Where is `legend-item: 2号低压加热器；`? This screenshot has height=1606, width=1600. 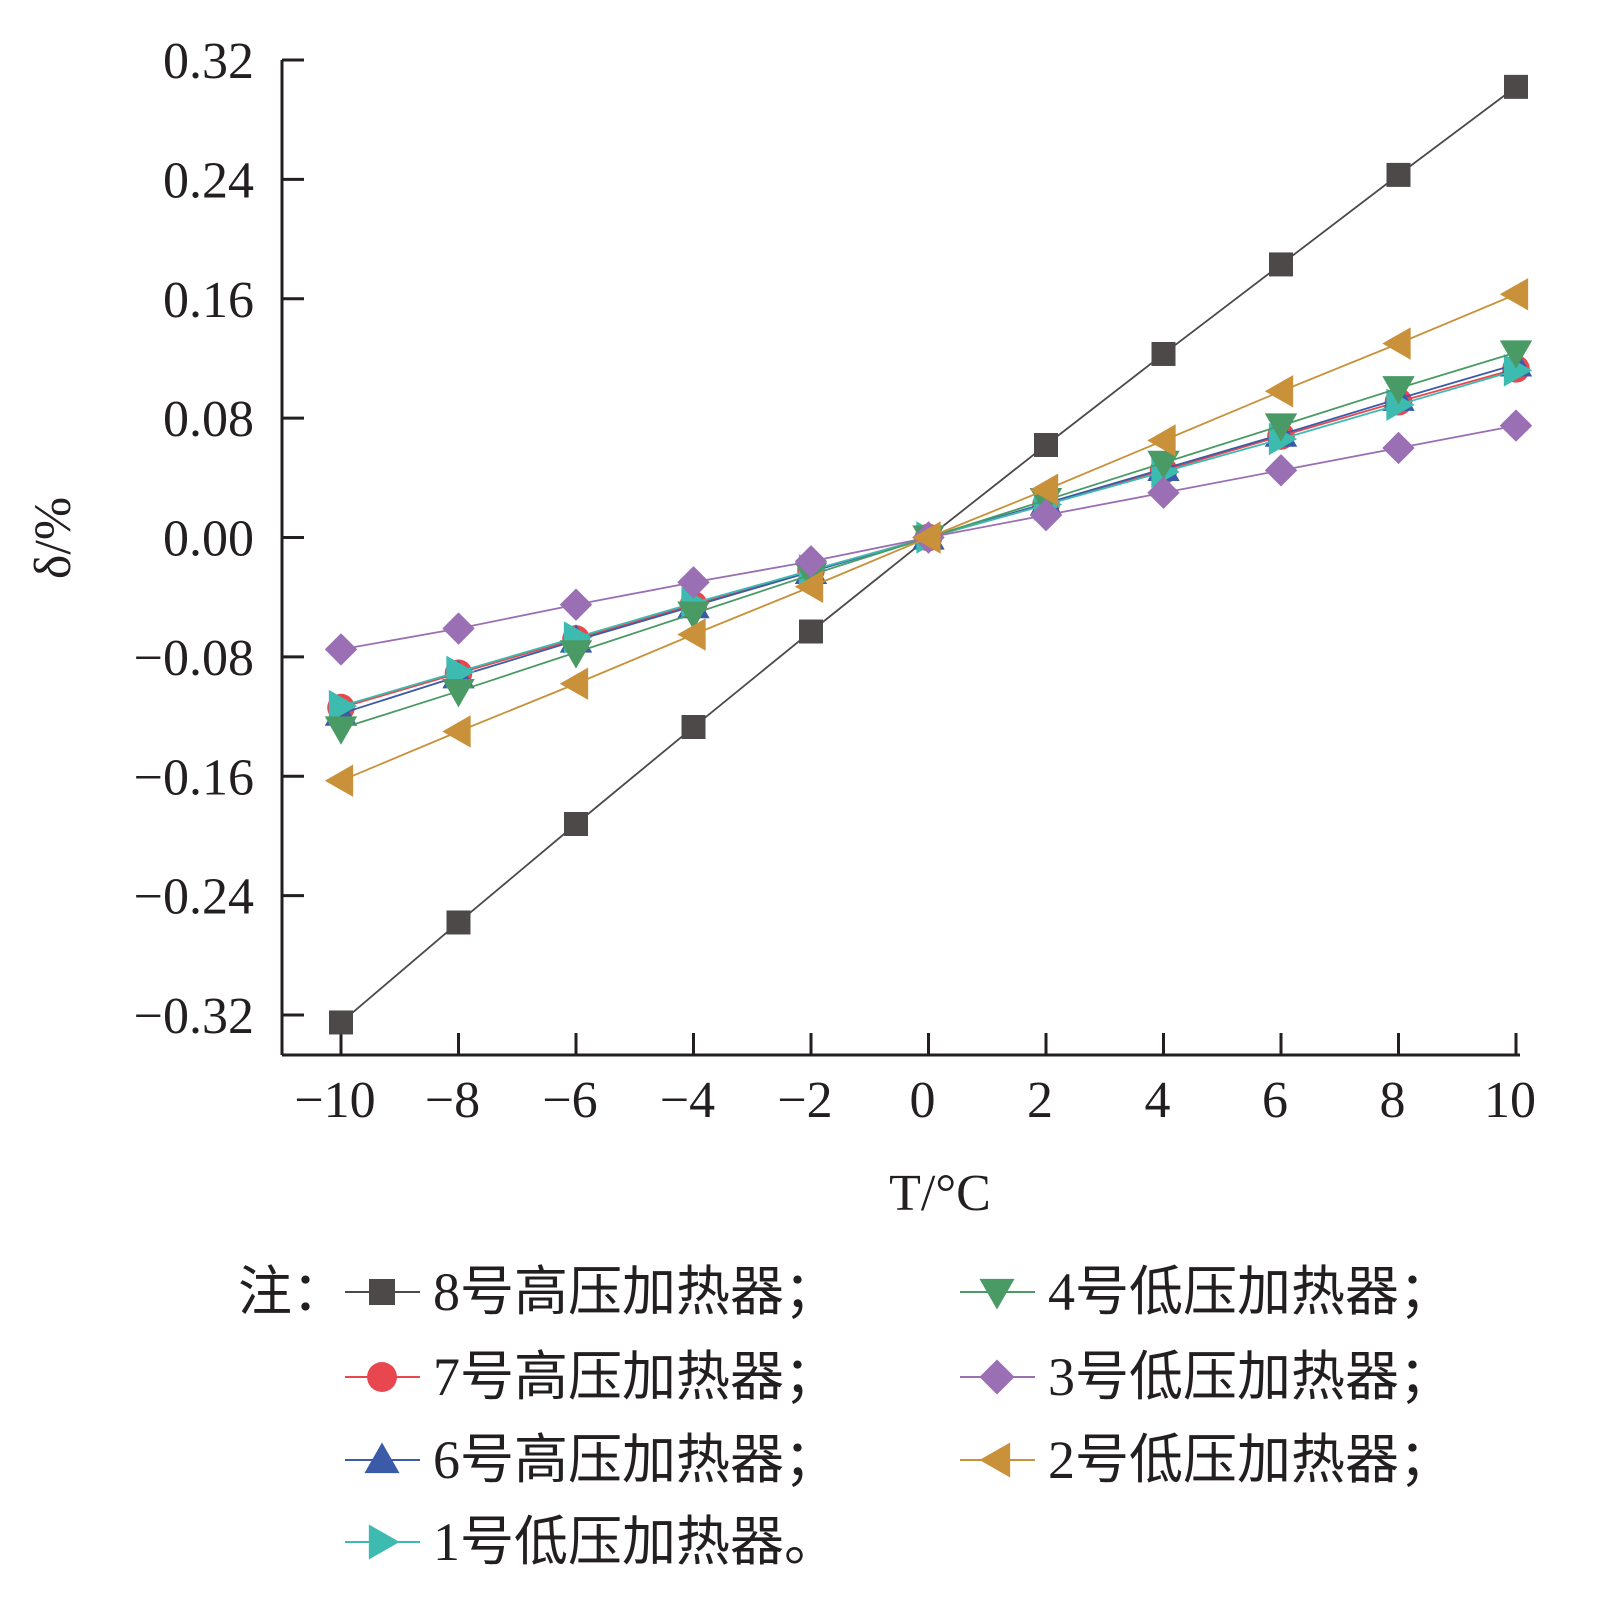
legend-item: 2号低压加热器； is located at coordinates (1206, 1460).